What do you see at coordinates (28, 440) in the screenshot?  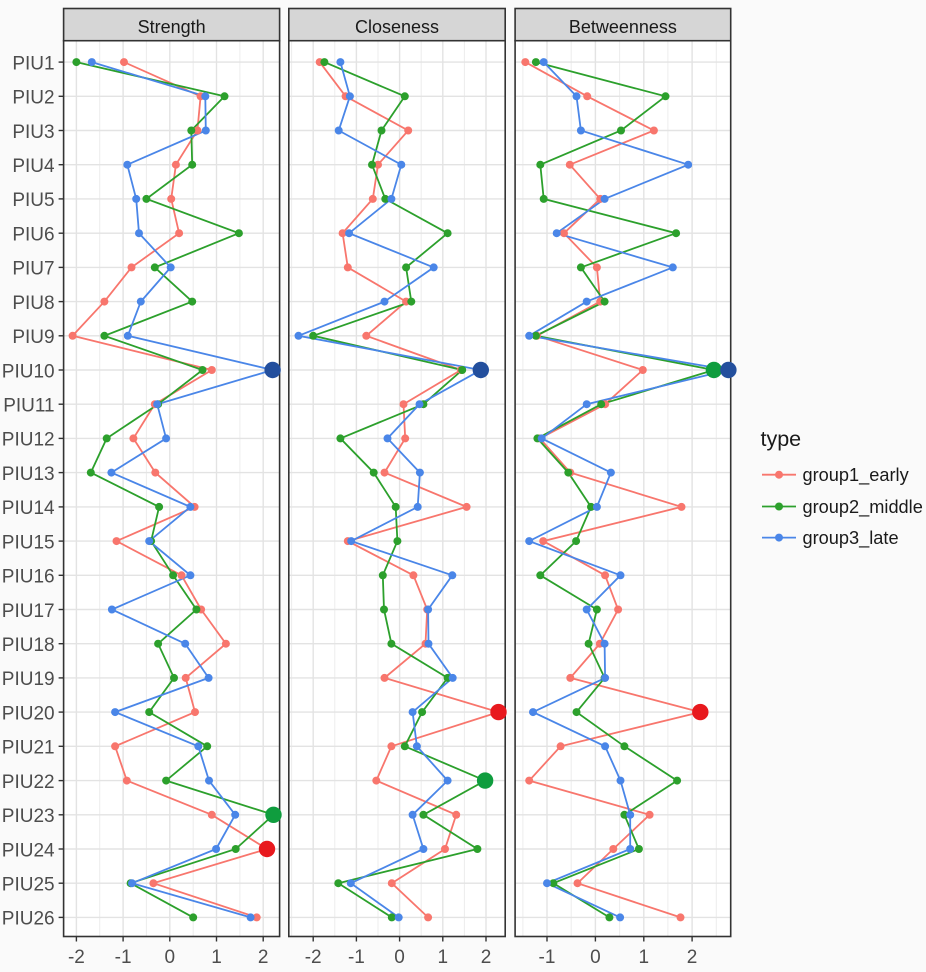 I see `svg-text: PIU12` at bounding box center [28, 440].